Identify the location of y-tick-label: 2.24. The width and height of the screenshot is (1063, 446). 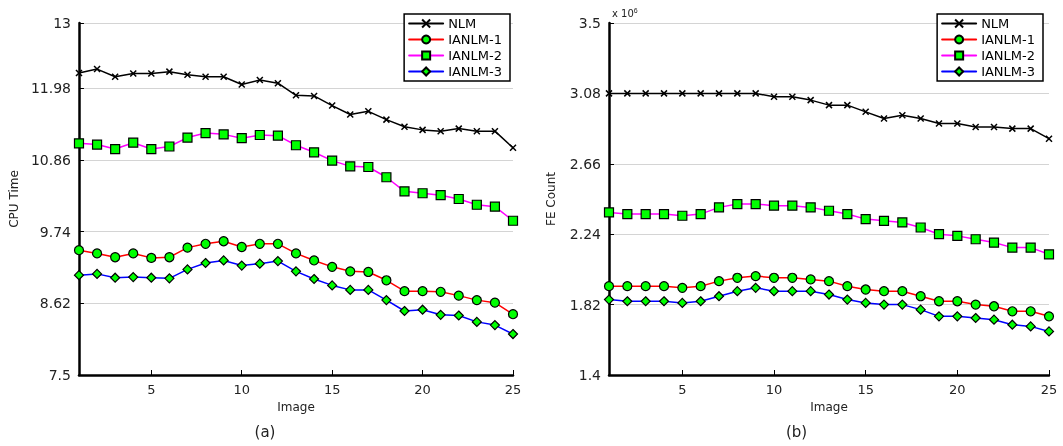
(585, 234).